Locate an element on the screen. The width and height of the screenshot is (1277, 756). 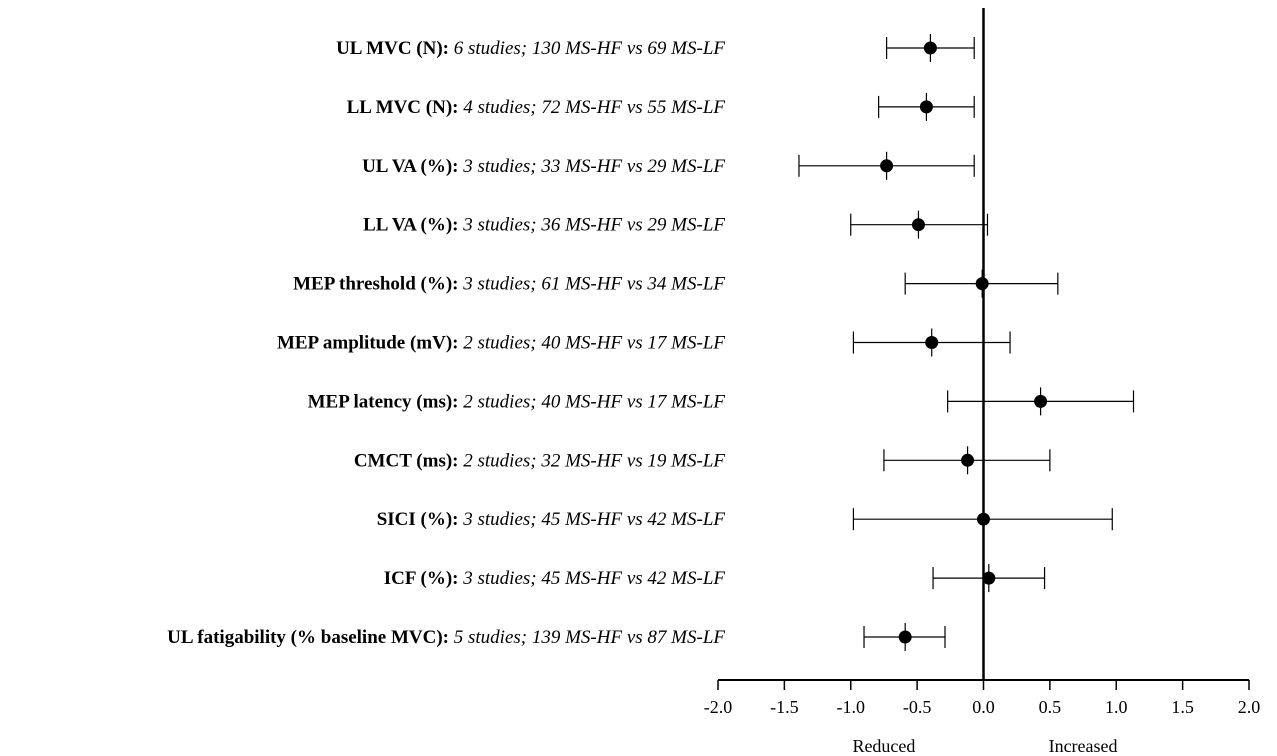
row-label-name: LL VA (%): is located at coordinates (413, 225).